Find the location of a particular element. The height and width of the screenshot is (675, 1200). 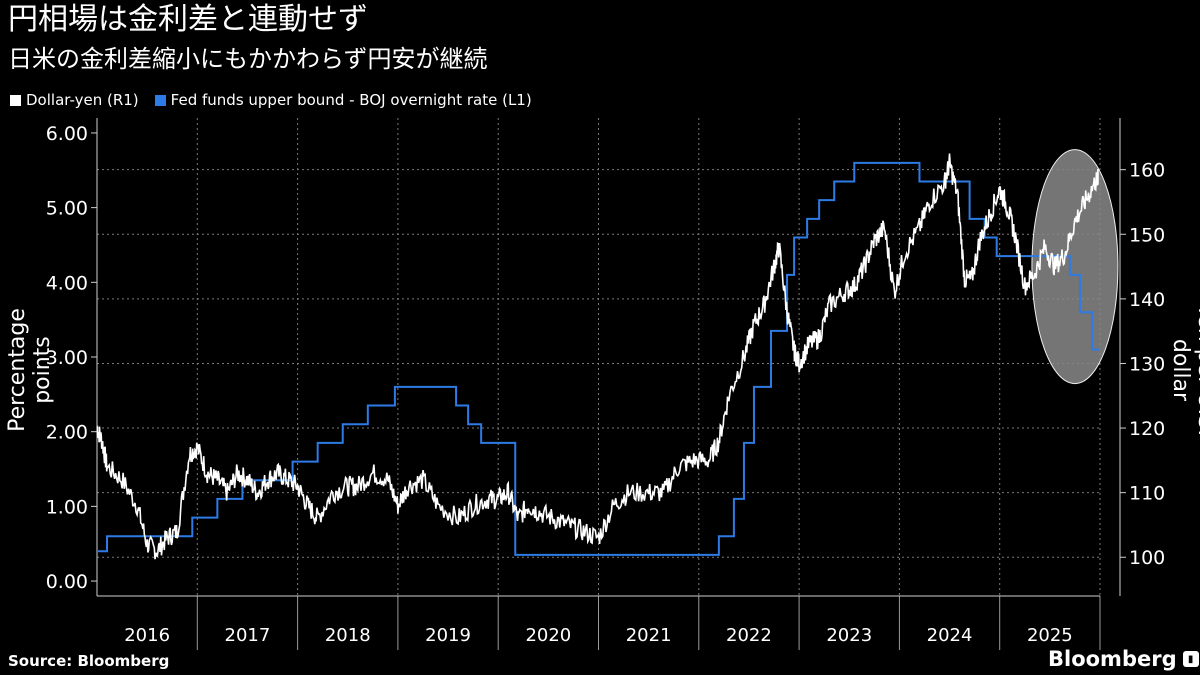

left-tick-label: 3.00 is located at coordinates (67, 358).